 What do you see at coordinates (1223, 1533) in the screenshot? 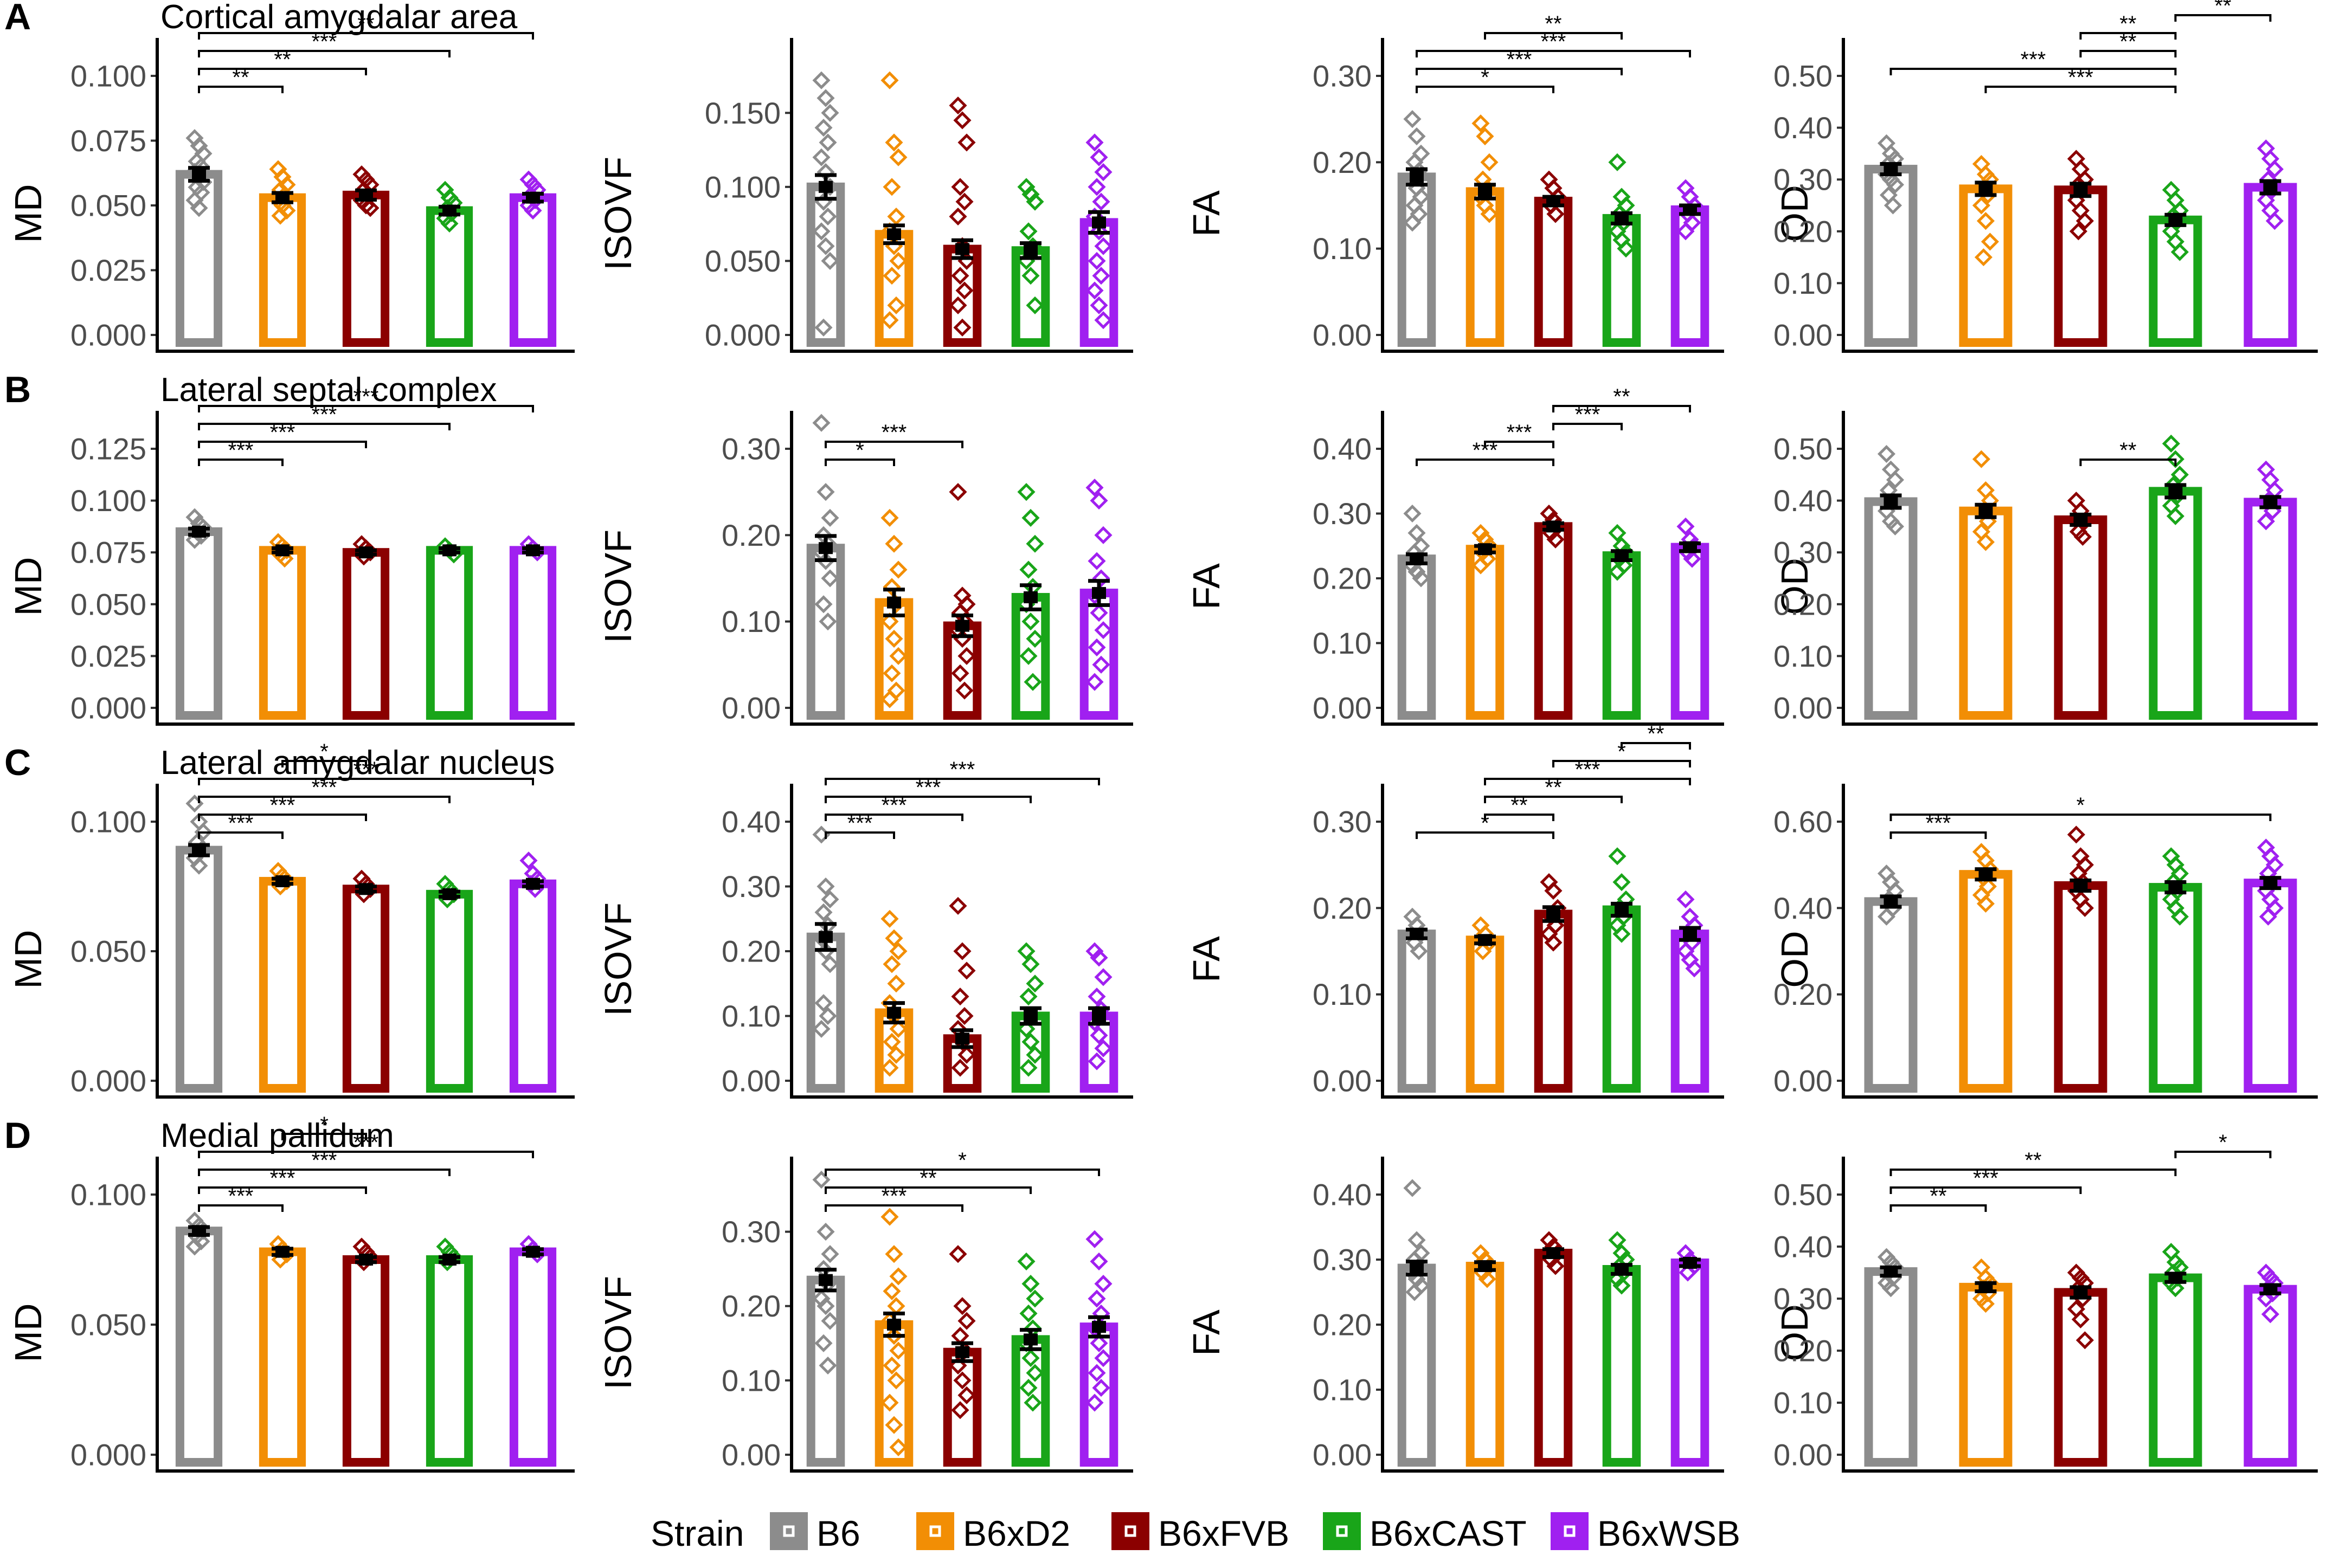
I see `legend-label: B6xFVB` at bounding box center [1223, 1533].